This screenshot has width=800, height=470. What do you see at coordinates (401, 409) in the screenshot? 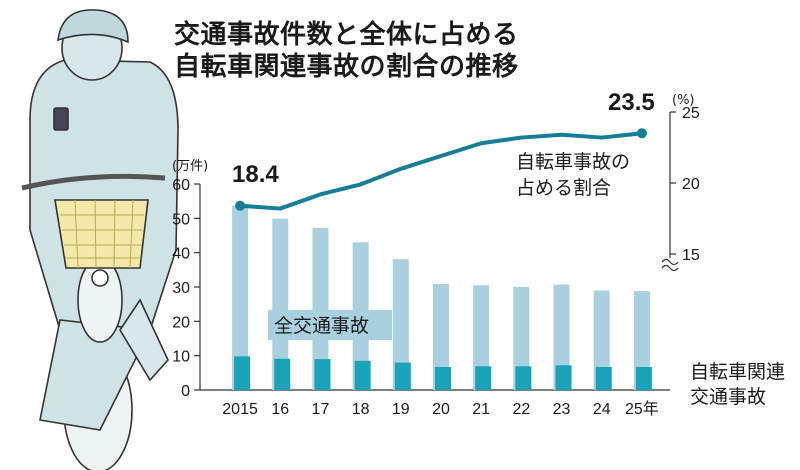
I see `x-axis-tick-label: 19` at bounding box center [401, 409].